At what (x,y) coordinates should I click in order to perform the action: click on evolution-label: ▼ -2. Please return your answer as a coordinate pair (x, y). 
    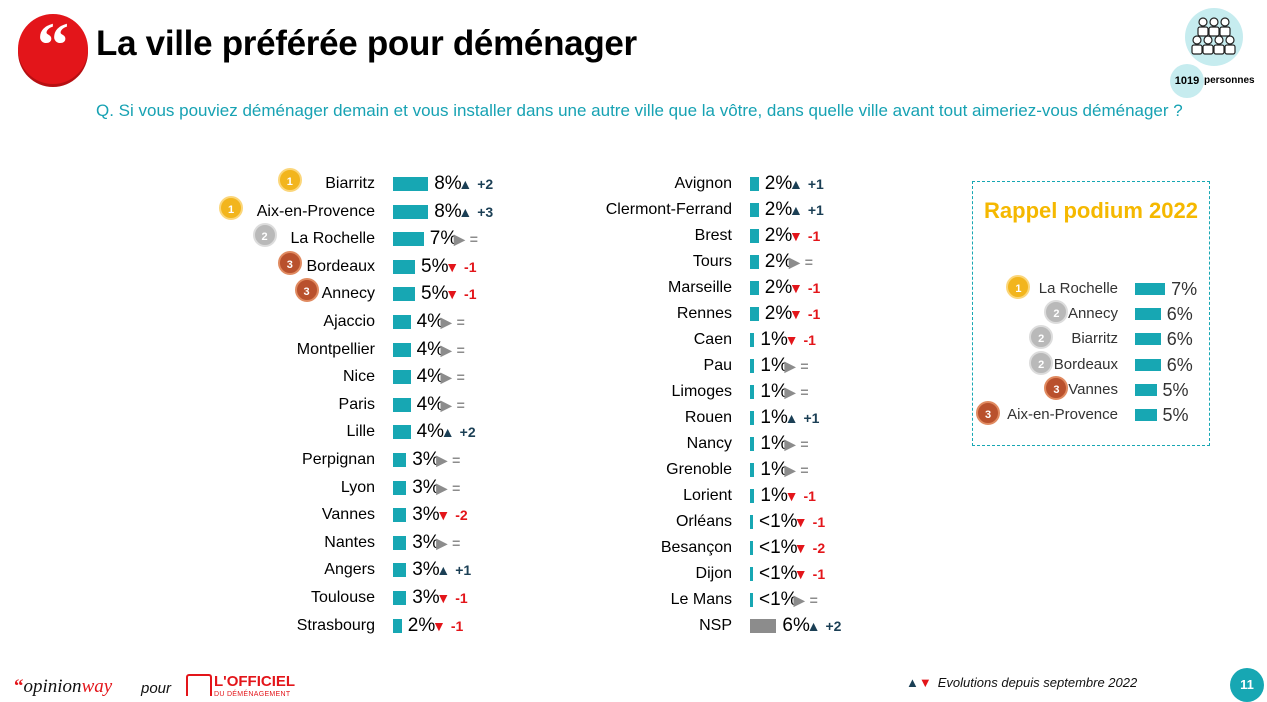
    Looking at the image, I should click on (451, 515).